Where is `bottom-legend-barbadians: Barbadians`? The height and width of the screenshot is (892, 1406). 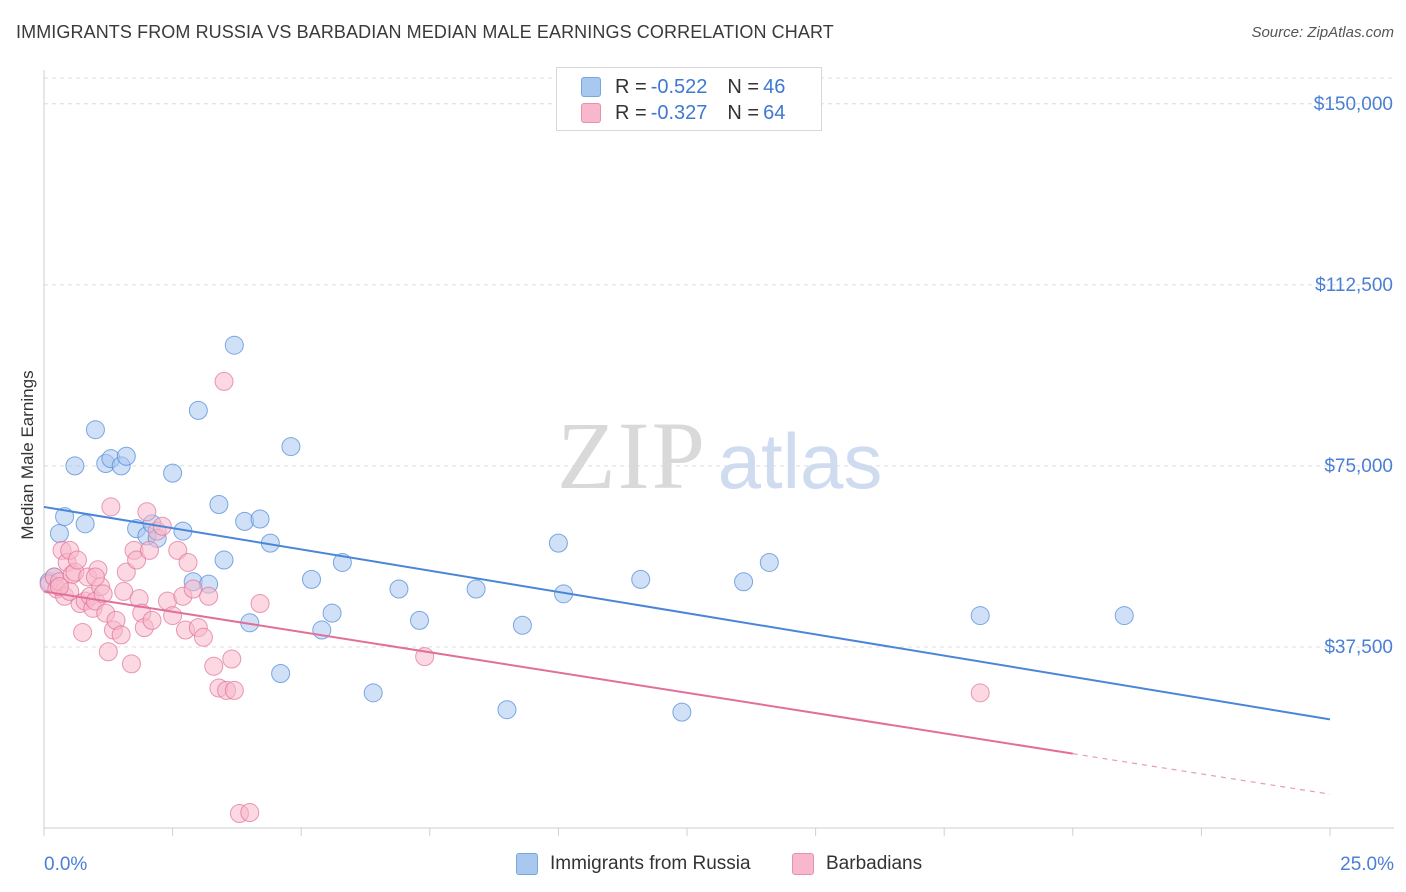
bottom-legend-barbadians: Barbadians is located at coordinates (857, 864).